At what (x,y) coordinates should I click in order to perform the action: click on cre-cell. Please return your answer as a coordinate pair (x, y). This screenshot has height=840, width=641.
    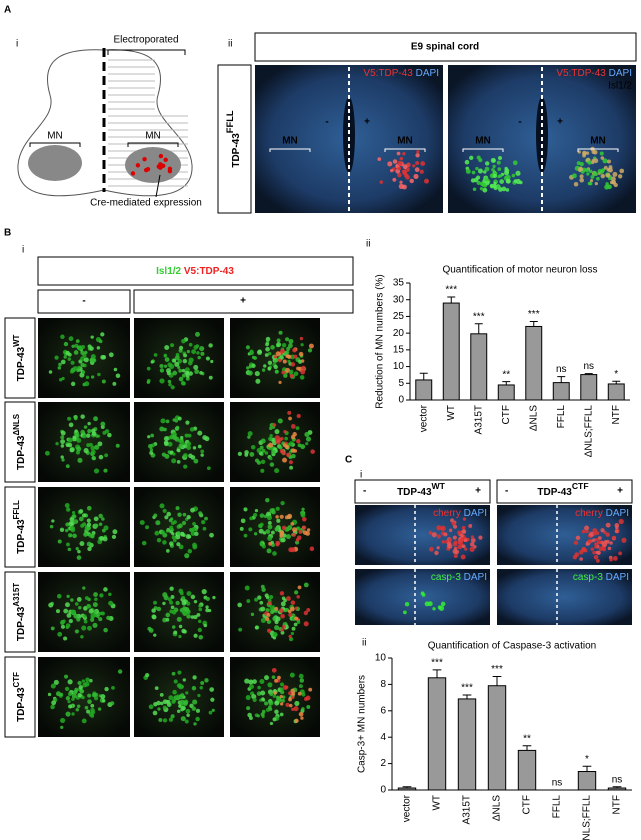
    Looking at the image, I should click on (161, 156).